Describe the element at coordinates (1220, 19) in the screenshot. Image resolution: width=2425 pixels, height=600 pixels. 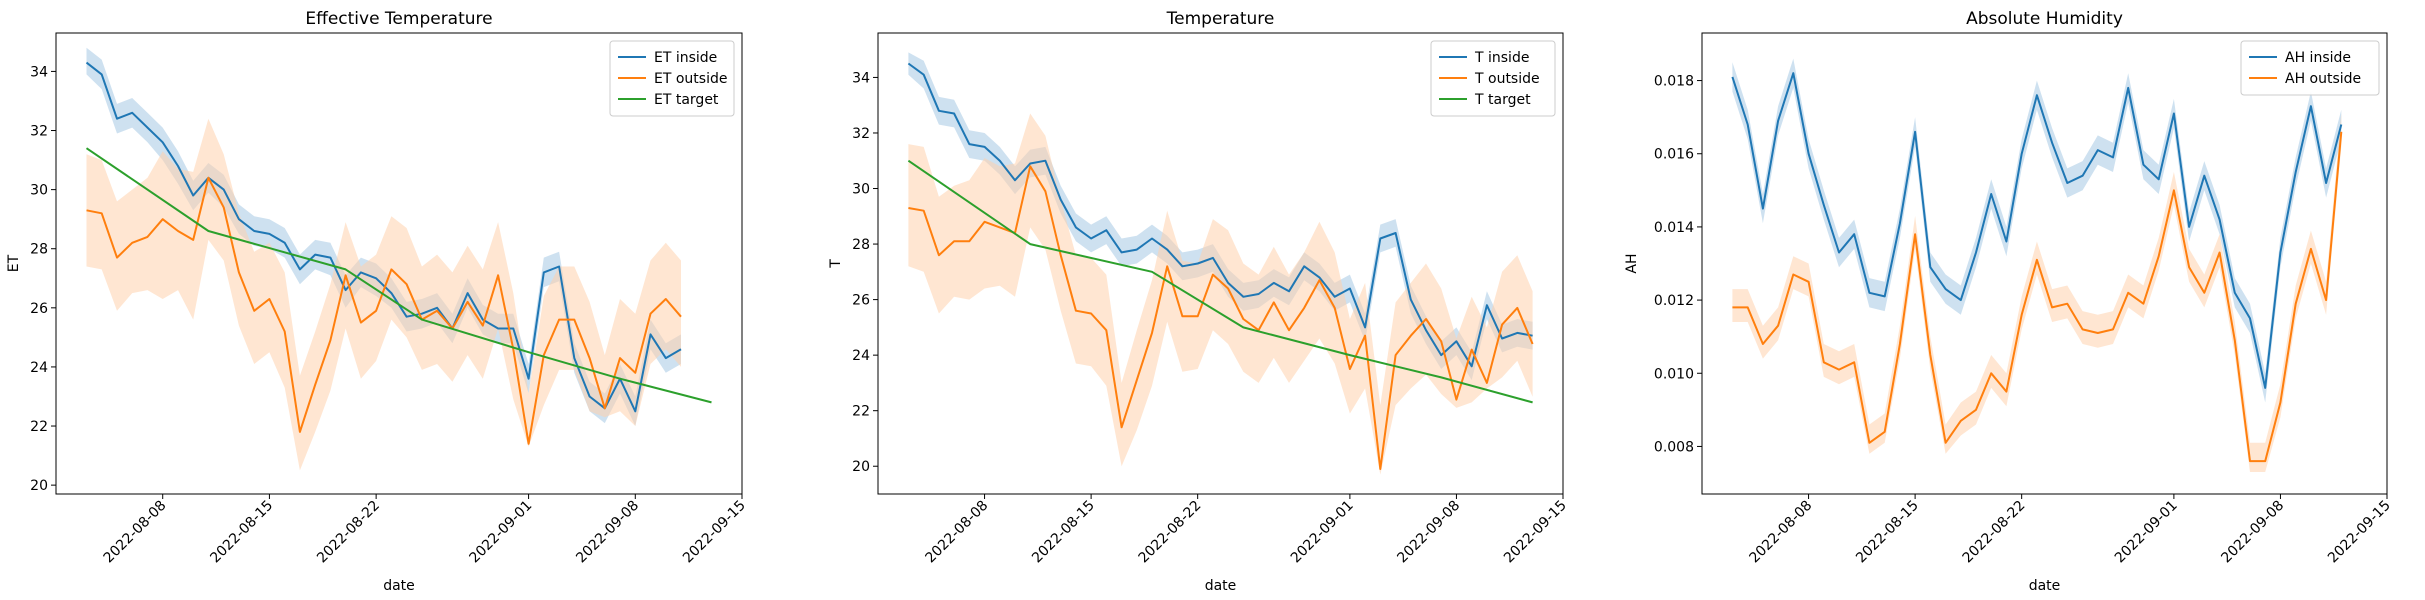
I see `chart-title: Temperature` at that location.